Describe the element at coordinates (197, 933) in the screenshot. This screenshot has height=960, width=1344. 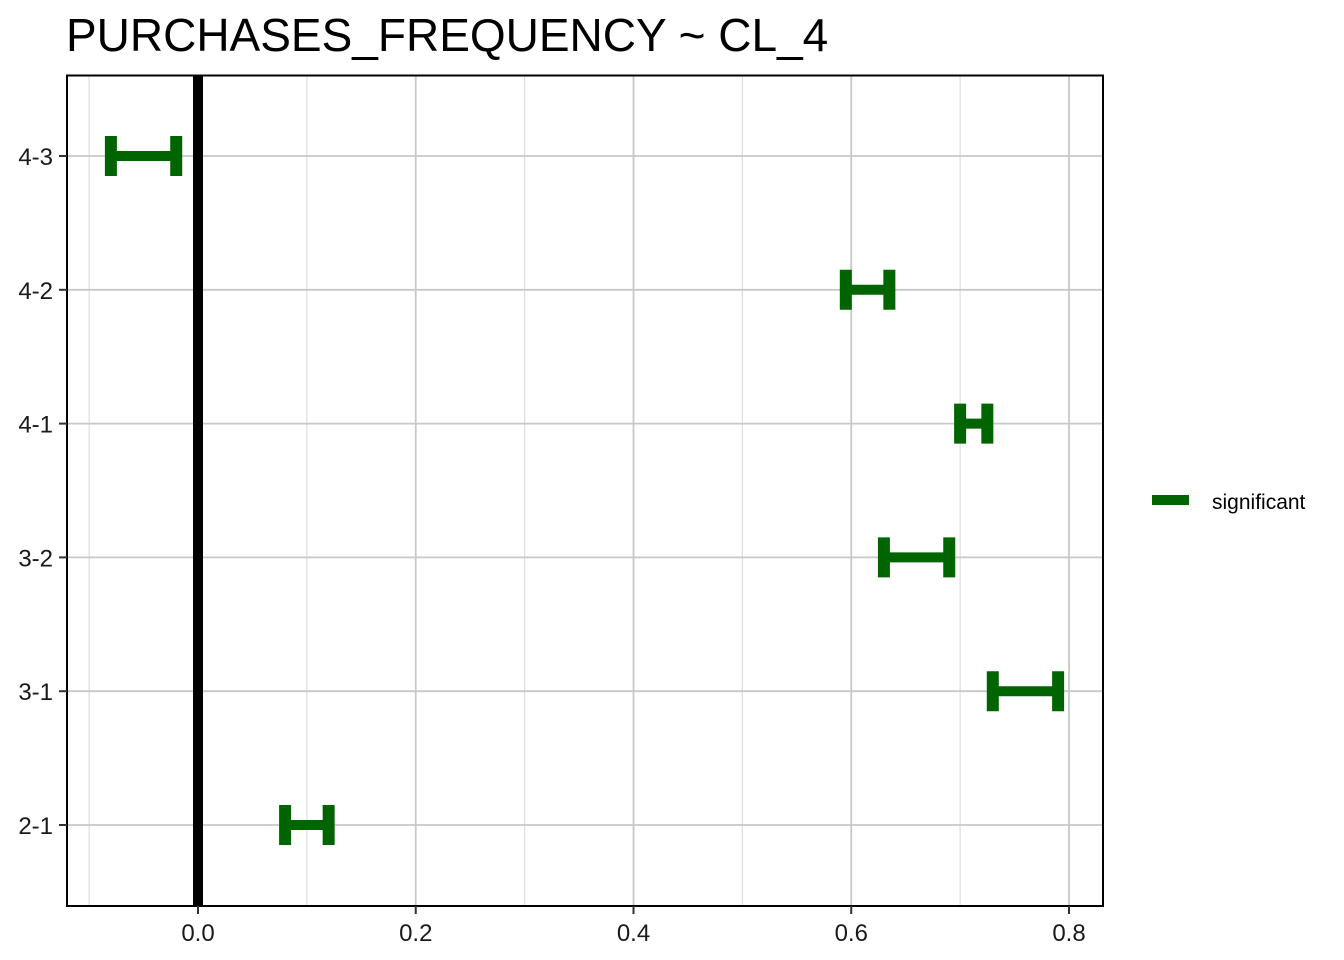
I see `x-tick-label: 0.0` at that location.